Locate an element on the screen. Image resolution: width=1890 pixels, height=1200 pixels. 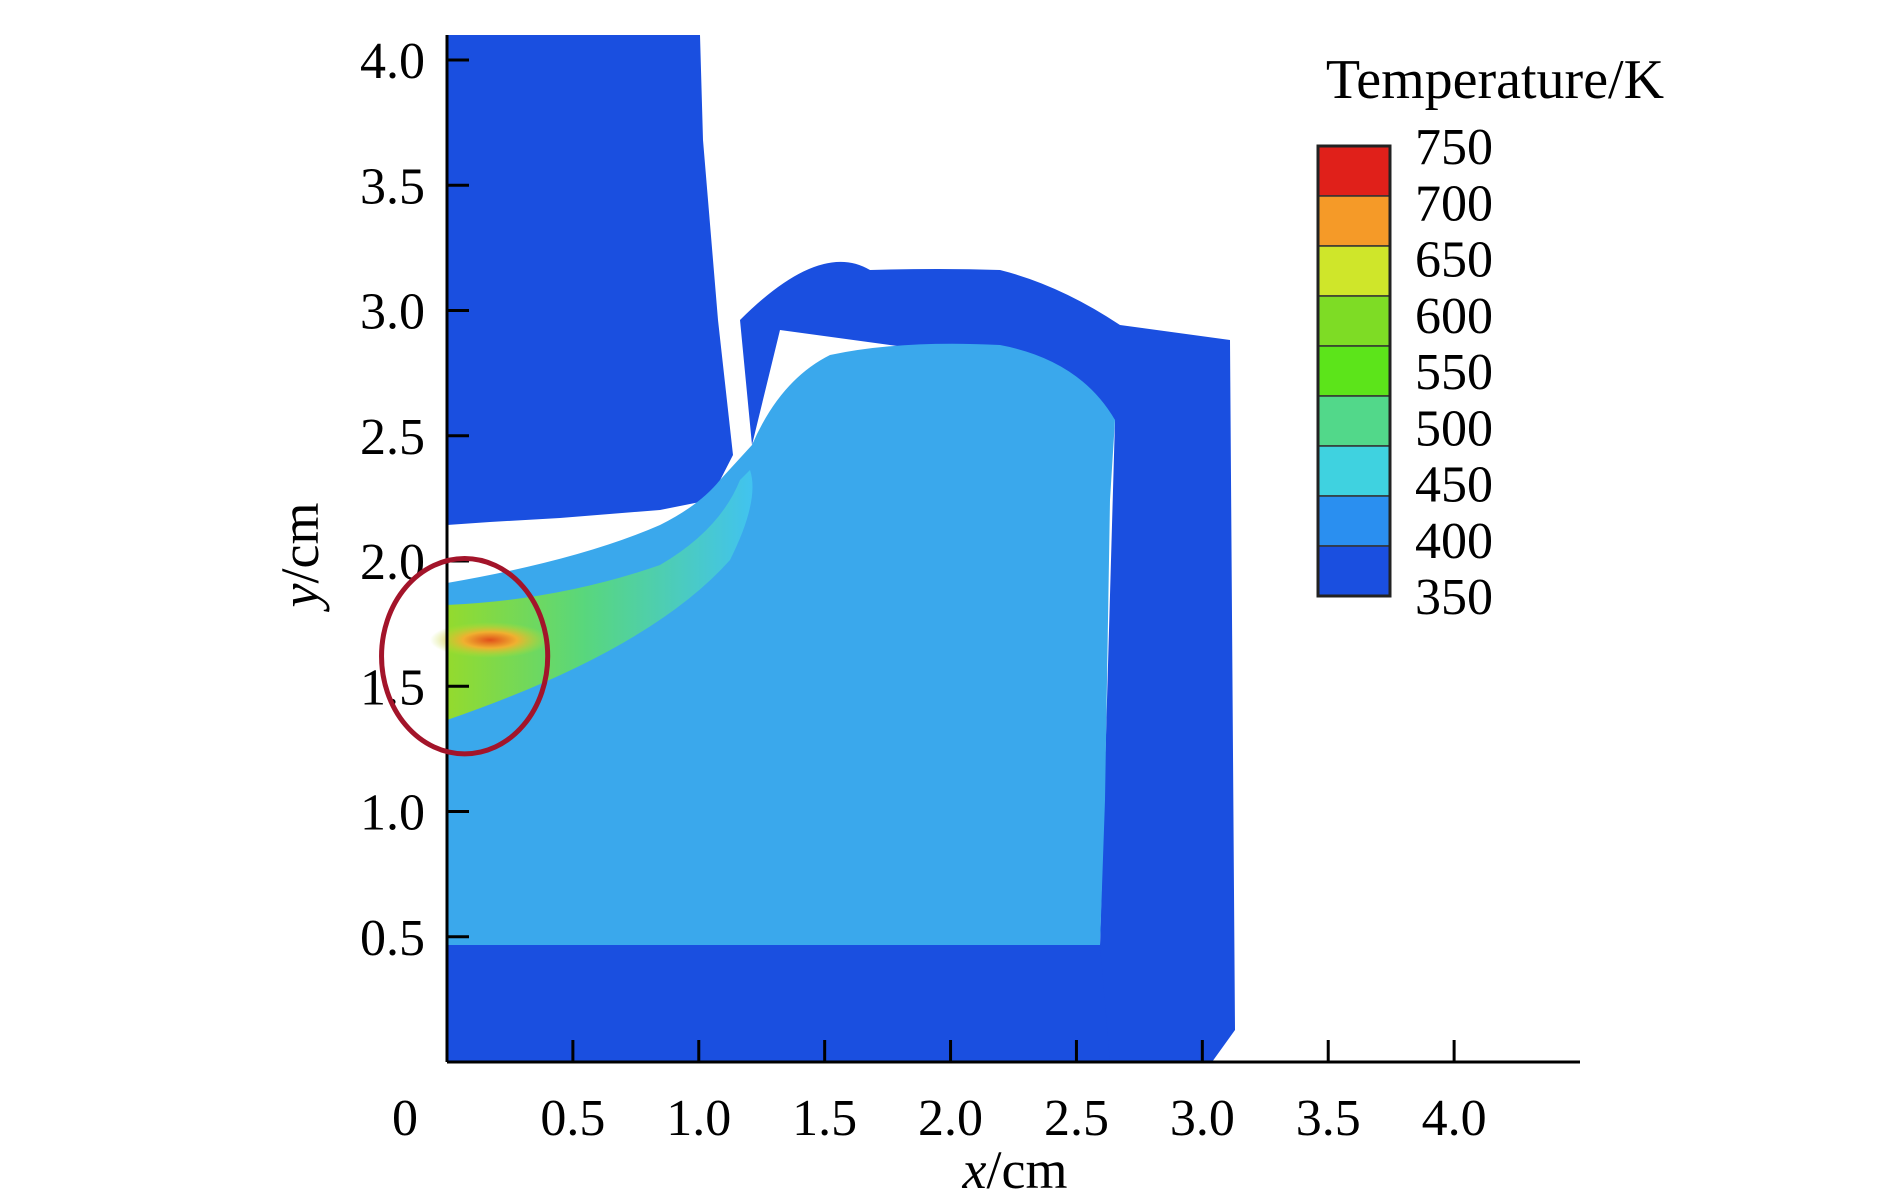
origin-tick-label: 0 is located at coordinates (405, 1118).